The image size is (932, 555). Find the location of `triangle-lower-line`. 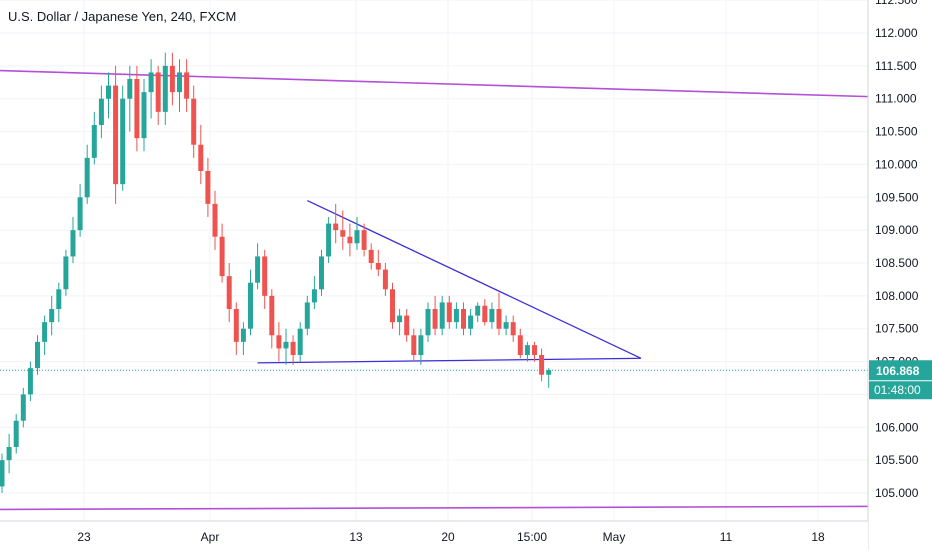

triangle-lower-line is located at coordinates (449, 360).